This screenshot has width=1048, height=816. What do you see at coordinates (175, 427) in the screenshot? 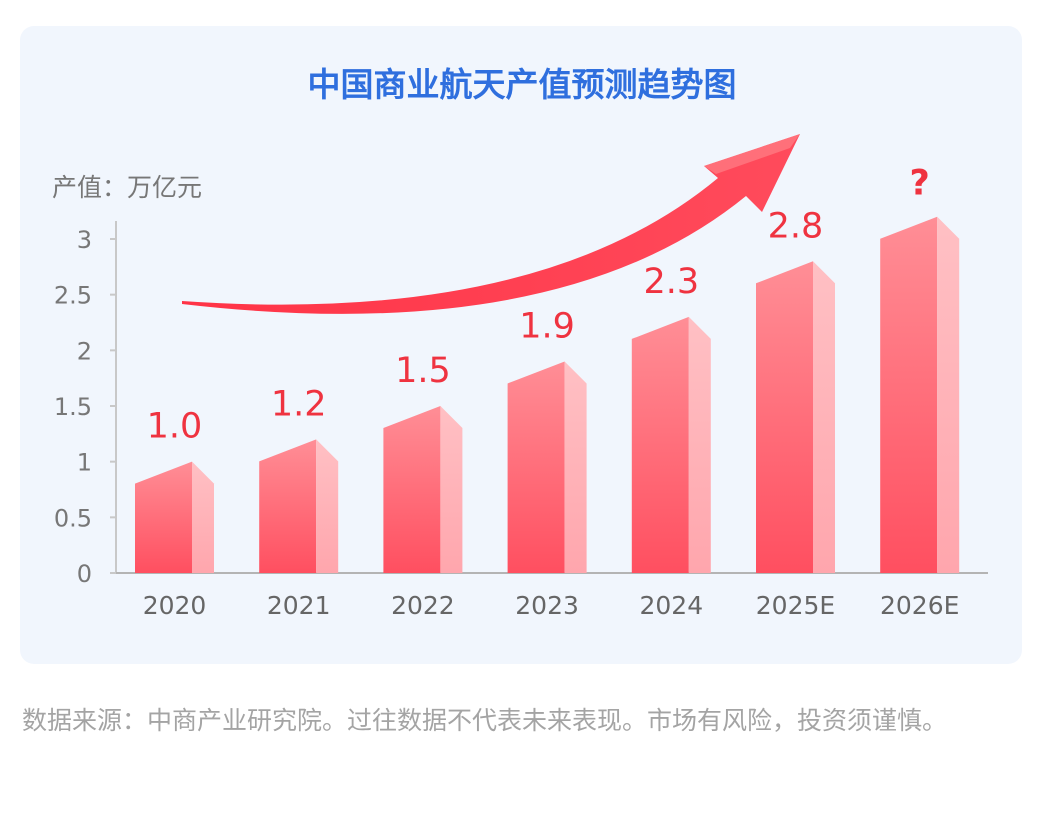
I see `value-label-2020: 1.0` at bounding box center [175, 427].